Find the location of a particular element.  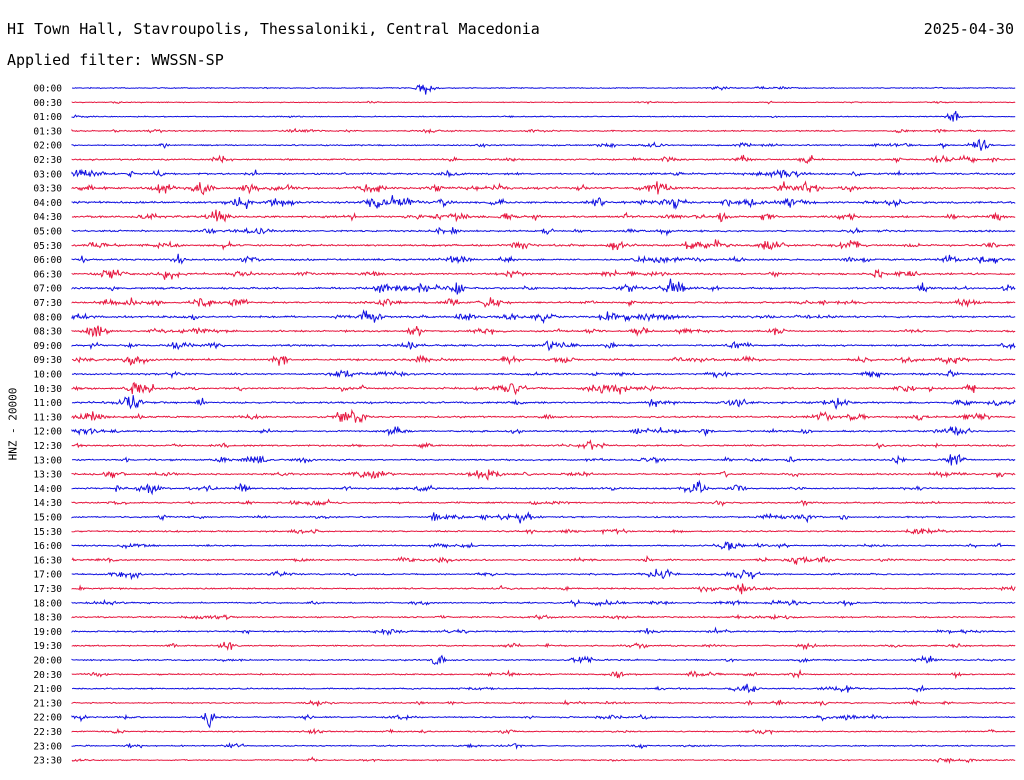

row-time-label: 09:00 is located at coordinates (47, 346).